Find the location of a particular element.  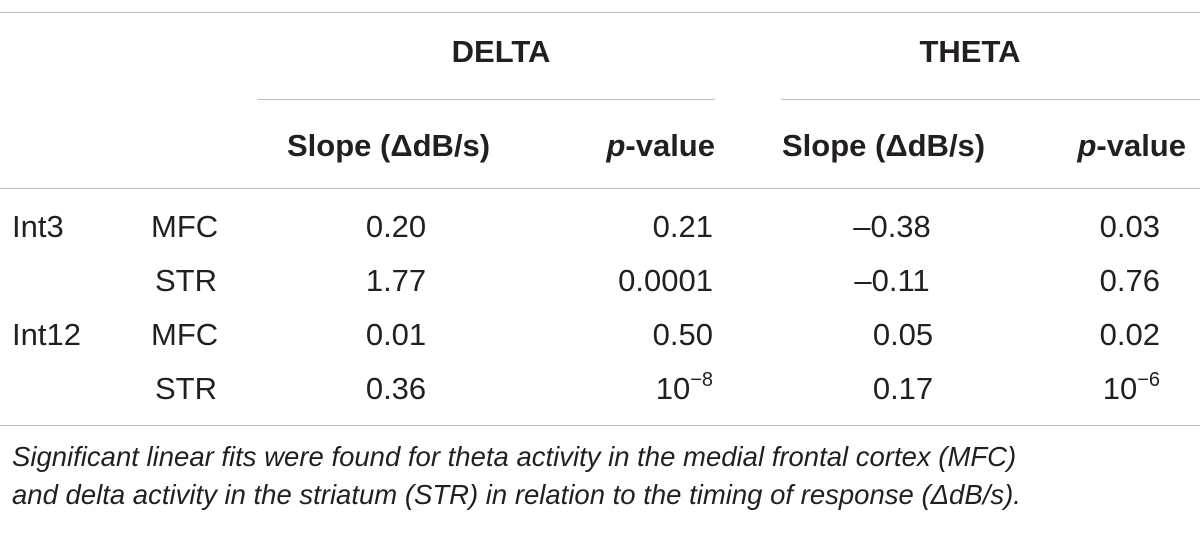

theta-slope-cell: –0.11 is located at coordinates (892, 280).